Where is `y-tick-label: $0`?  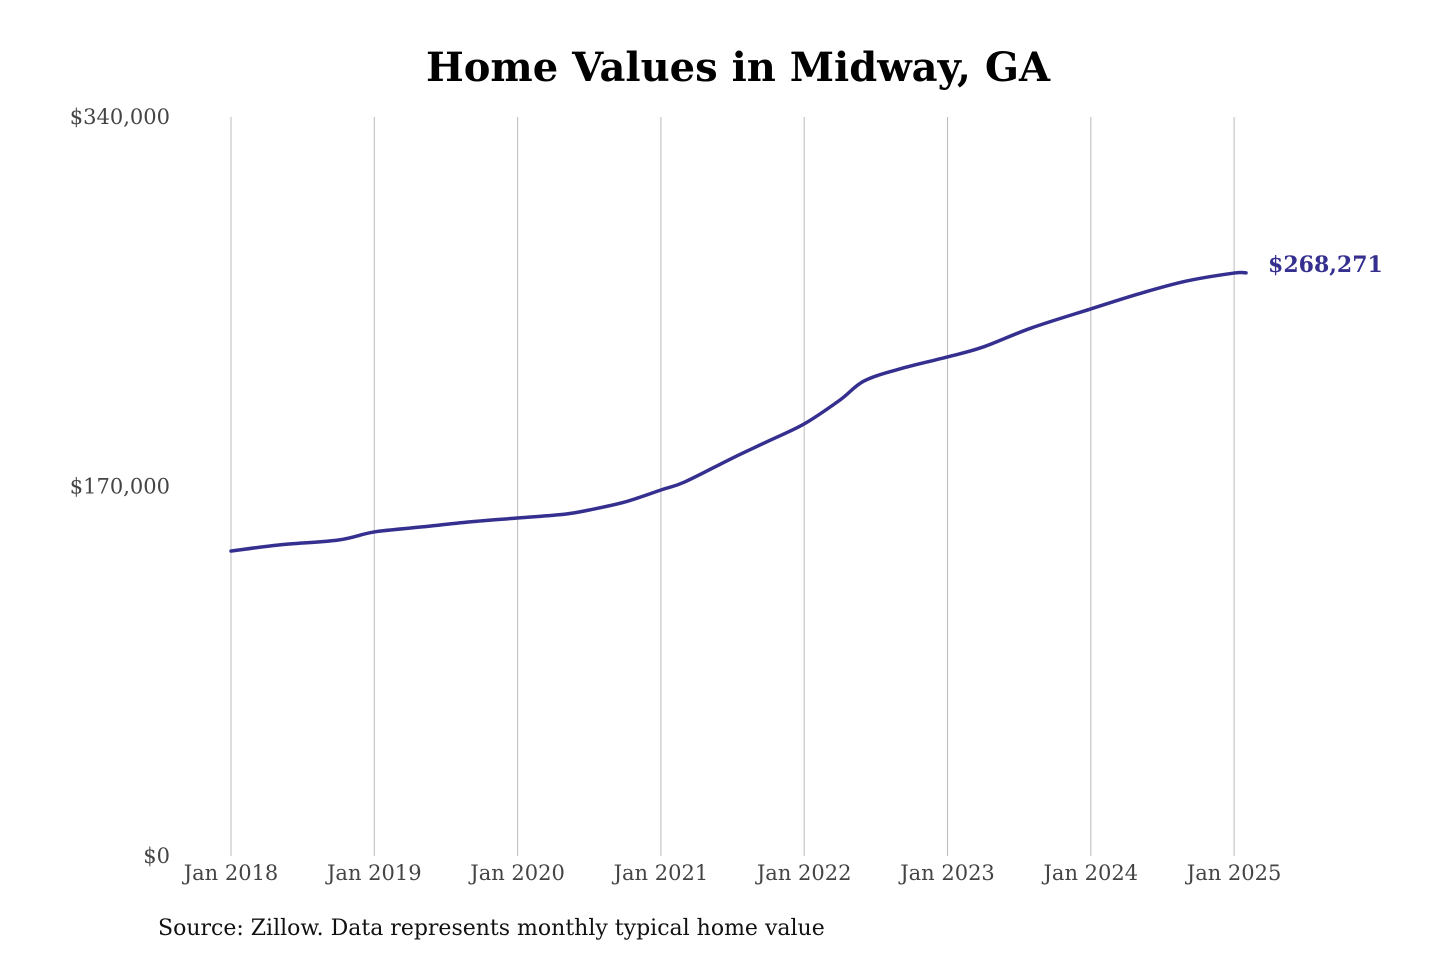
y-tick-label: $0 is located at coordinates (156, 856).